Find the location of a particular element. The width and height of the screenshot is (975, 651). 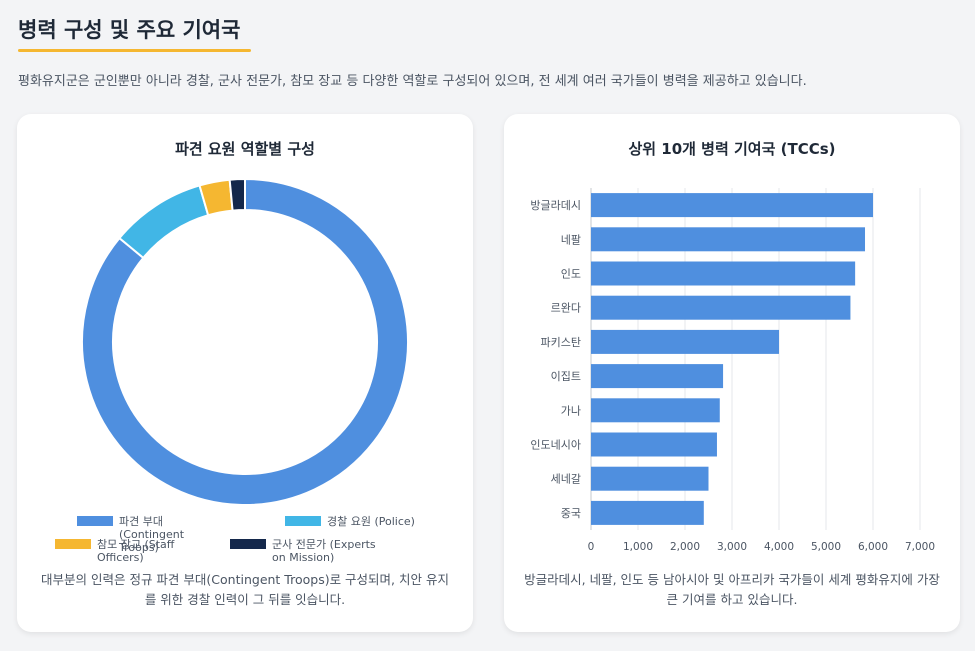

y-tick-label-9: 세네갈 is located at coordinates (566, 479).